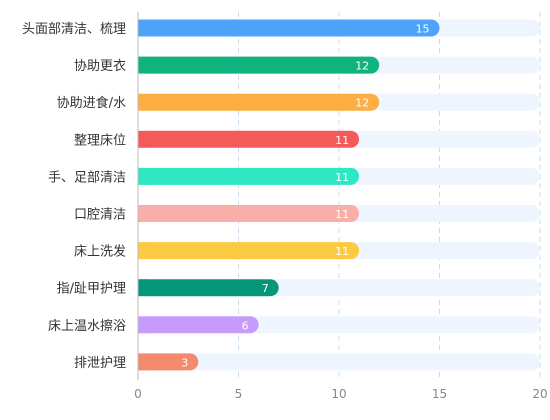 Image resolution: width=550 pixels, height=420 pixels. What do you see at coordinates (100, 66) in the screenshot?
I see `category-label-1: 协助更衣` at bounding box center [100, 66].